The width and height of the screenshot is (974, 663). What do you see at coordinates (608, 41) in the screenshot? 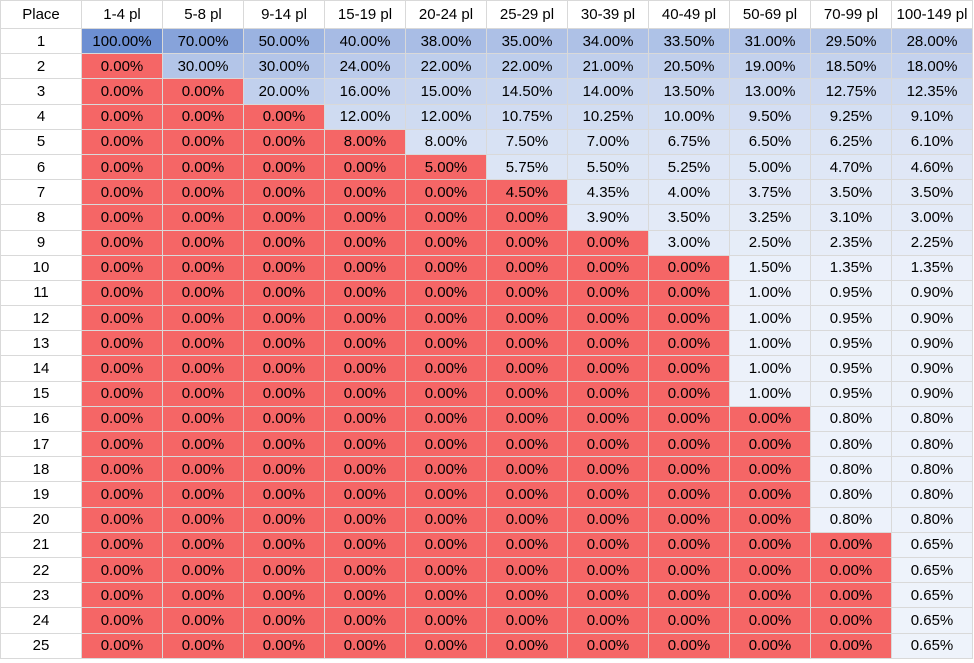
I see `payout-cell: 34.00%` at bounding box center [608, 41].